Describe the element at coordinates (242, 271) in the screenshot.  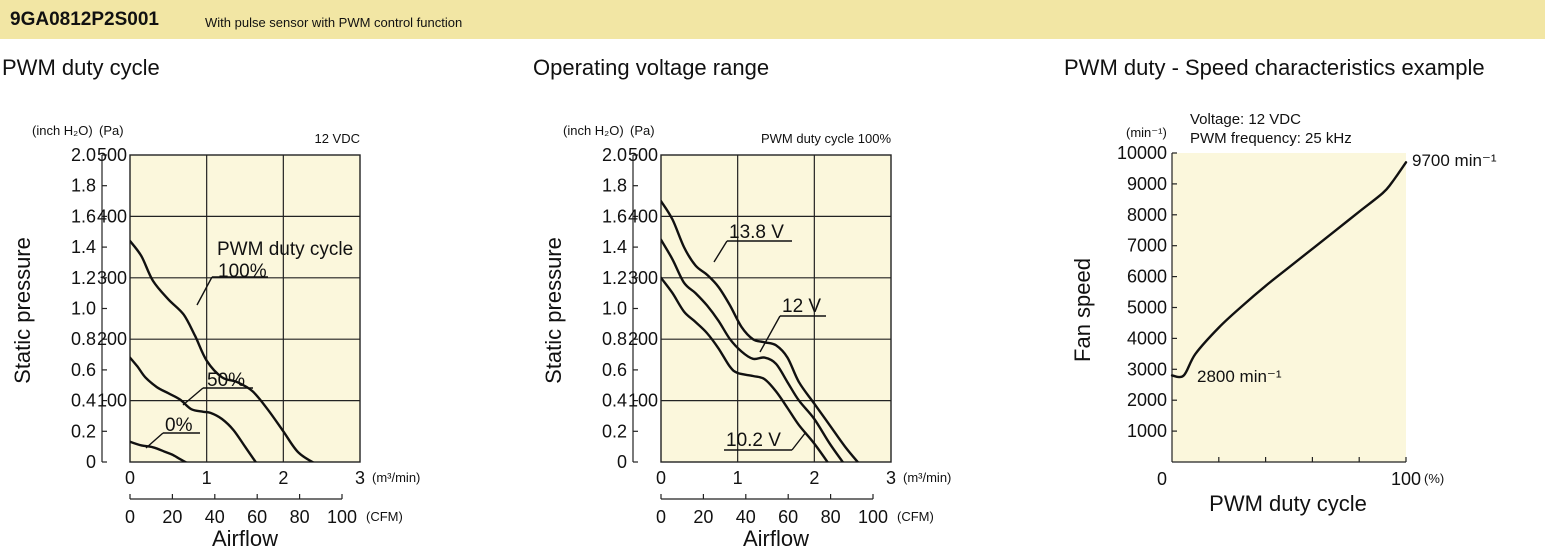
I see `series-label-0: 100%` at that location.